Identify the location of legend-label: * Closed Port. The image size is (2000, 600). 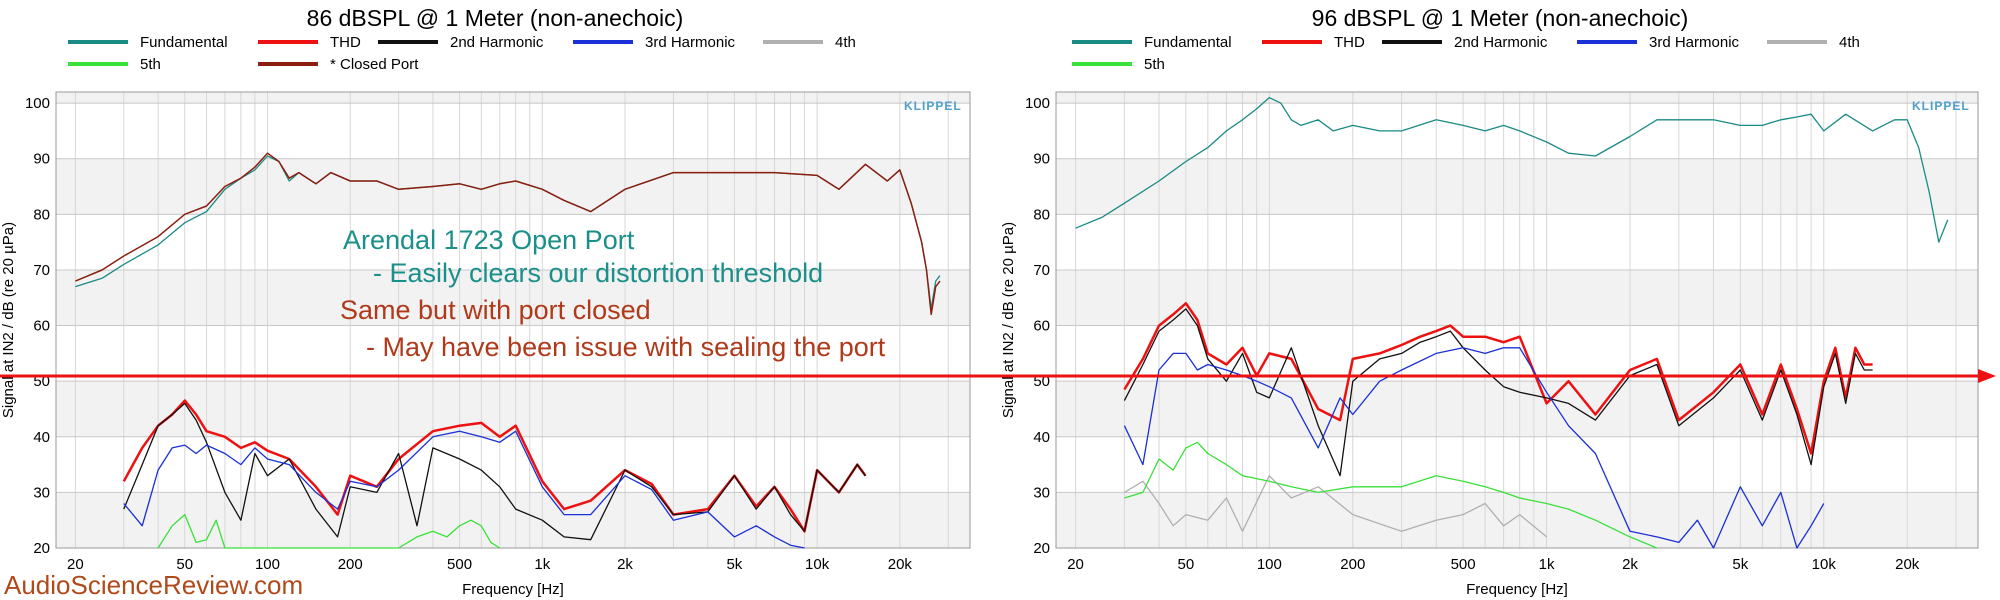
(374, 64).